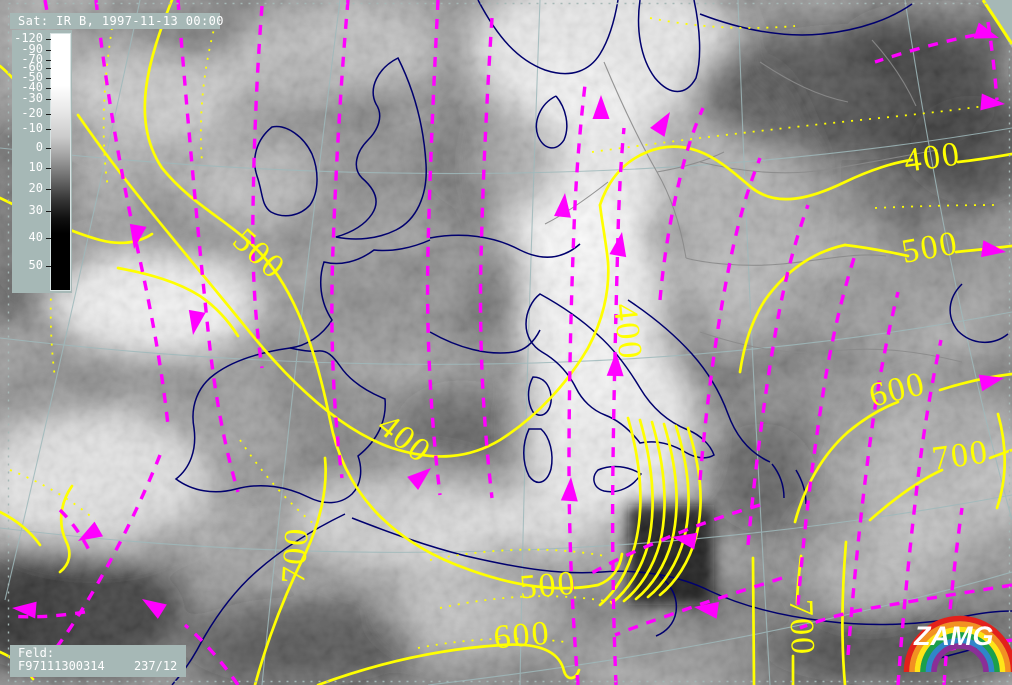 The height and width of the screenshot is (685, 1012). What do you see at coordinates (548, 586) in the screenshot?
I see `contour-label-500: 500` at bounding box center [548, 586].